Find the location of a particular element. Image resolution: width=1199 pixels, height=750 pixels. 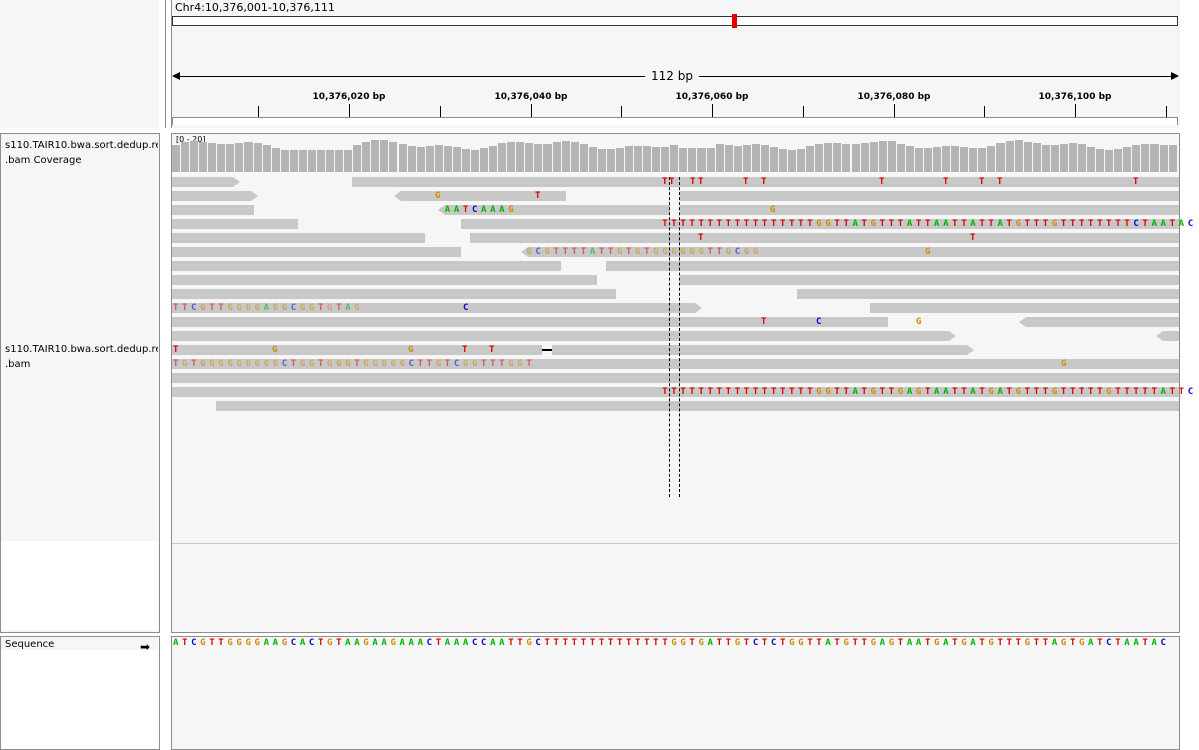

coverage-track-name-line1: s110.TAIR10.bwa.sort.dedup.rea is located at coordinates (81, 145).